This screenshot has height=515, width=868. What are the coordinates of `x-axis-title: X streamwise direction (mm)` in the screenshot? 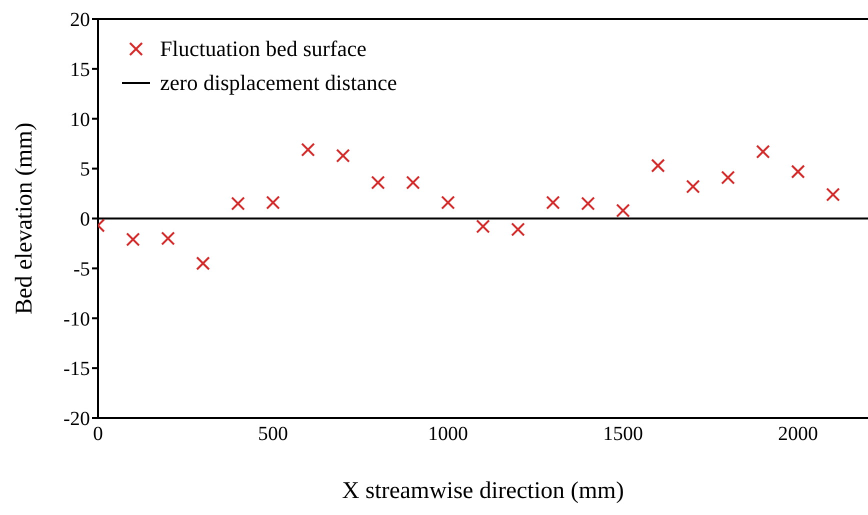 It's located at (483, 491).